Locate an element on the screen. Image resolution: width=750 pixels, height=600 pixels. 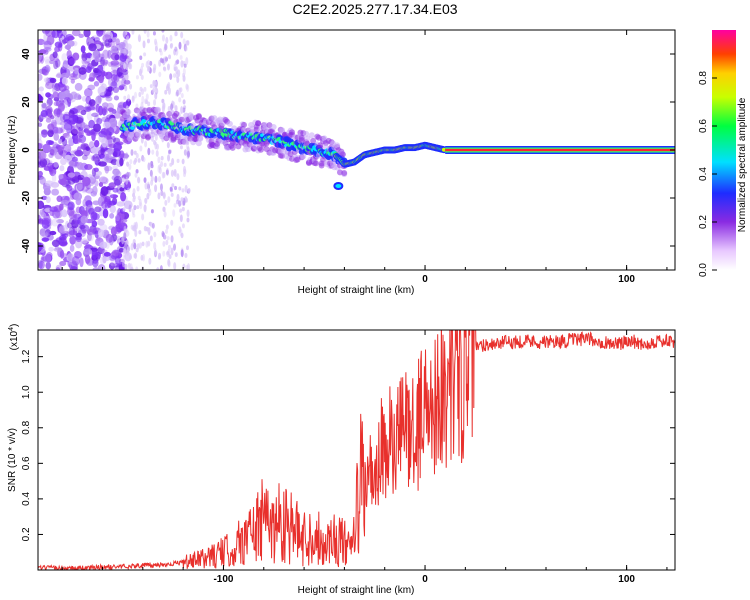
colorbar-gradient is located at coordinates (724, 150).